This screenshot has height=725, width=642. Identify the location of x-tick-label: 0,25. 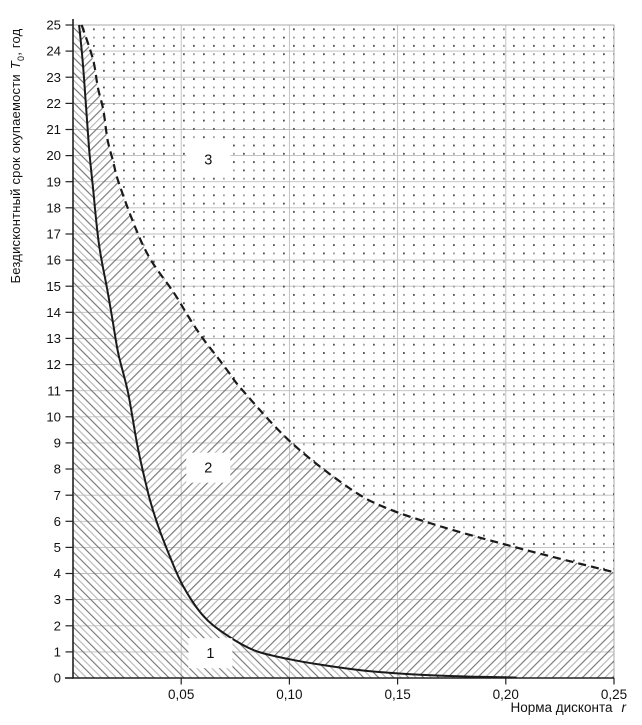
(614, 694).